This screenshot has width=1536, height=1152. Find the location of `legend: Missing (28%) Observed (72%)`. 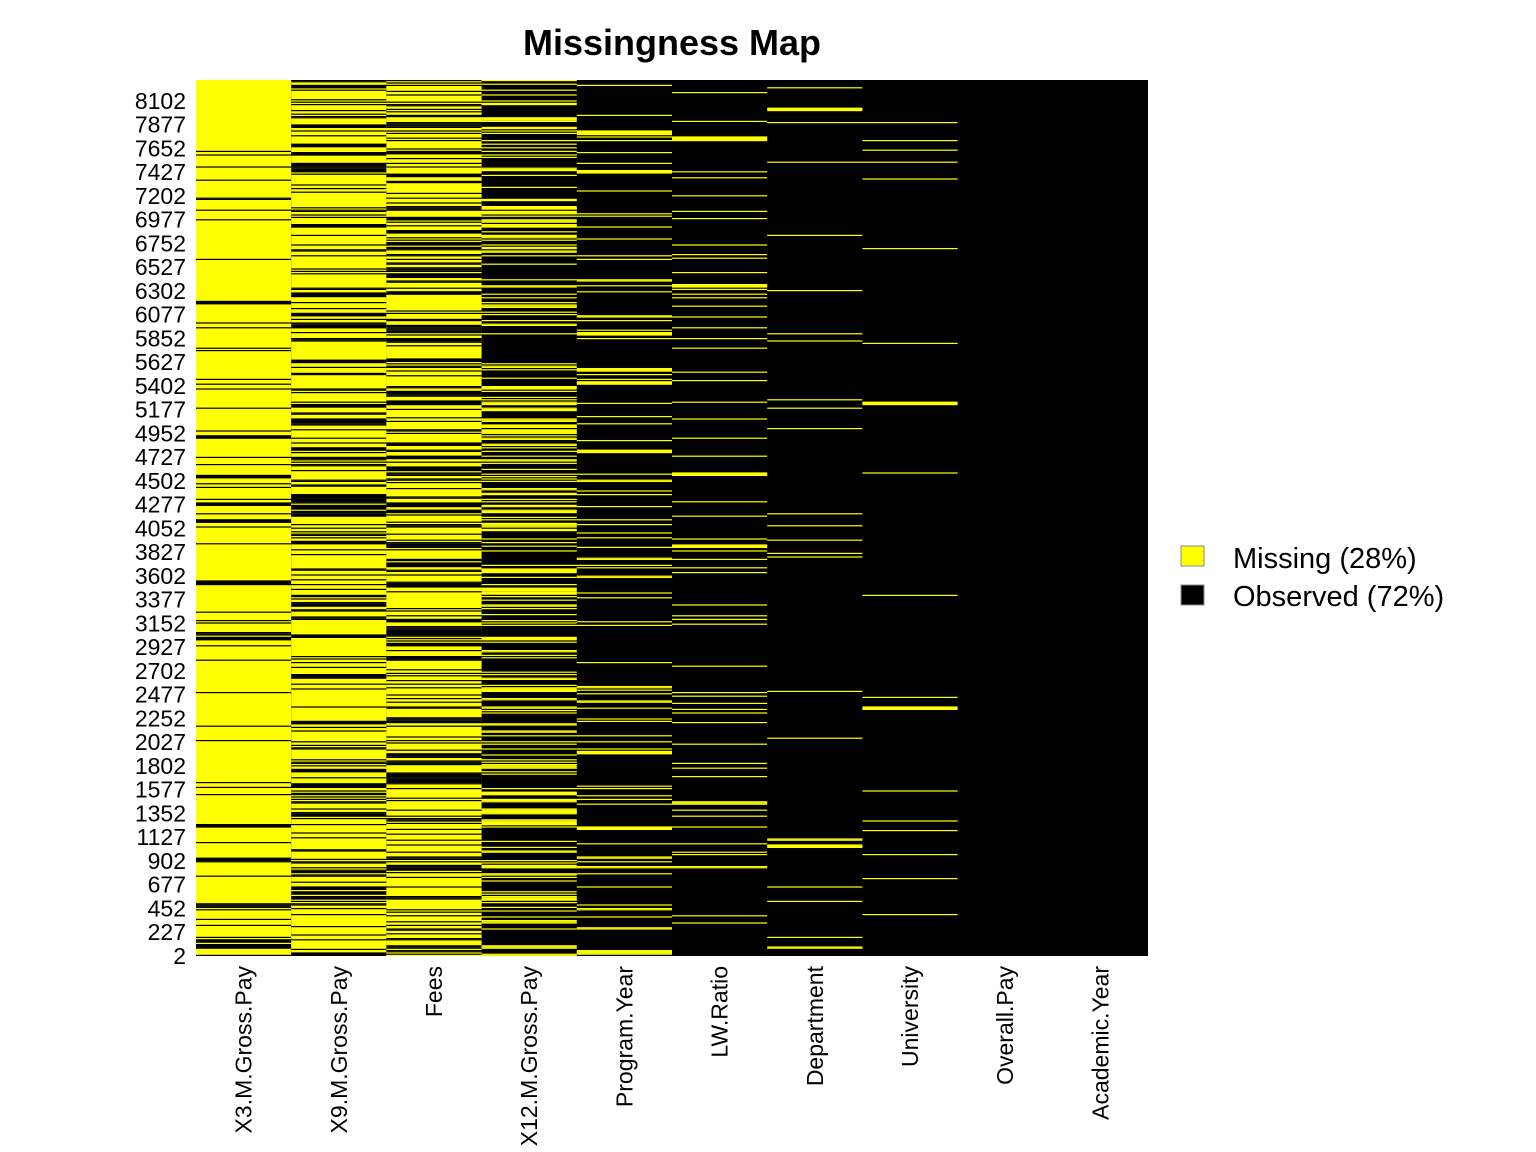

legend: Missing (28%) Observed (72%) is located at coordinates (1312, 578).